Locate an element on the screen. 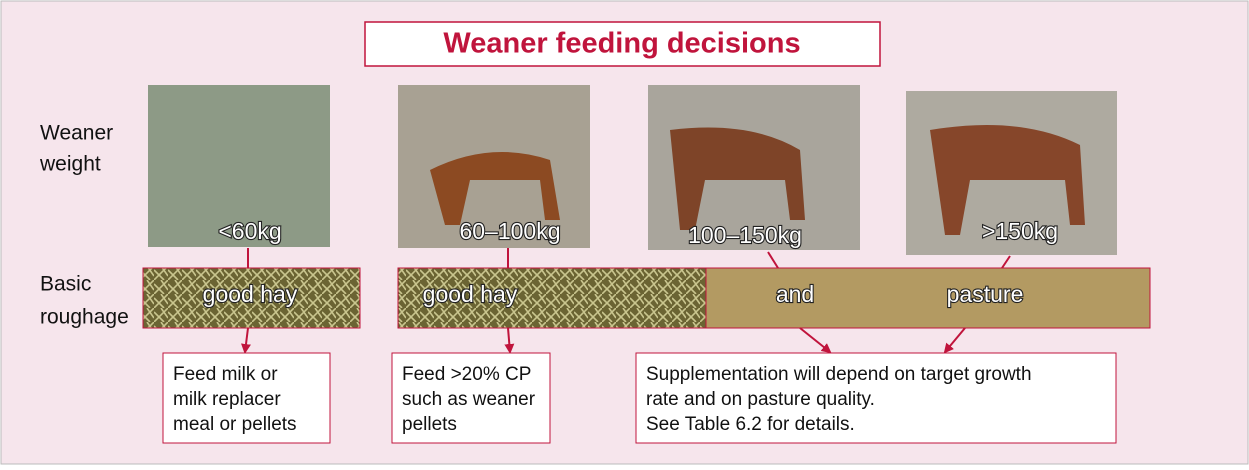  box-text: Feed milk or is located at coordinates (225, 374).